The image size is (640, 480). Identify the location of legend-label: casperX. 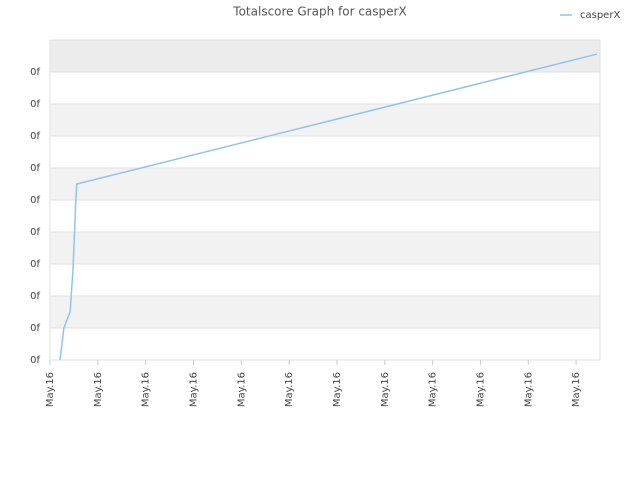
(600, 15).